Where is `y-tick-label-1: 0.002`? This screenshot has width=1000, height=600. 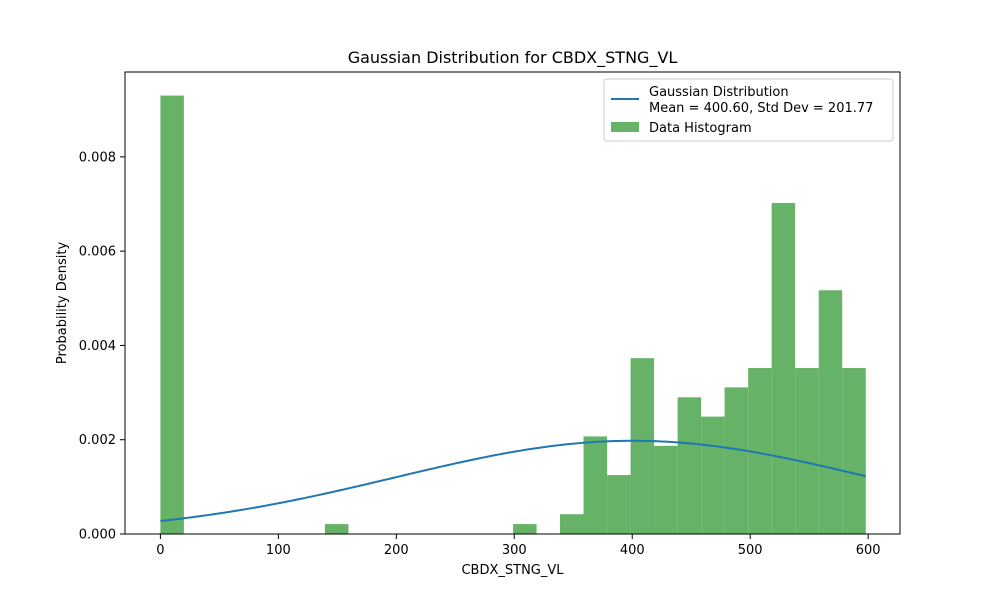 y-tick-label-1: 0.002 is located at coordinates (97, 440).